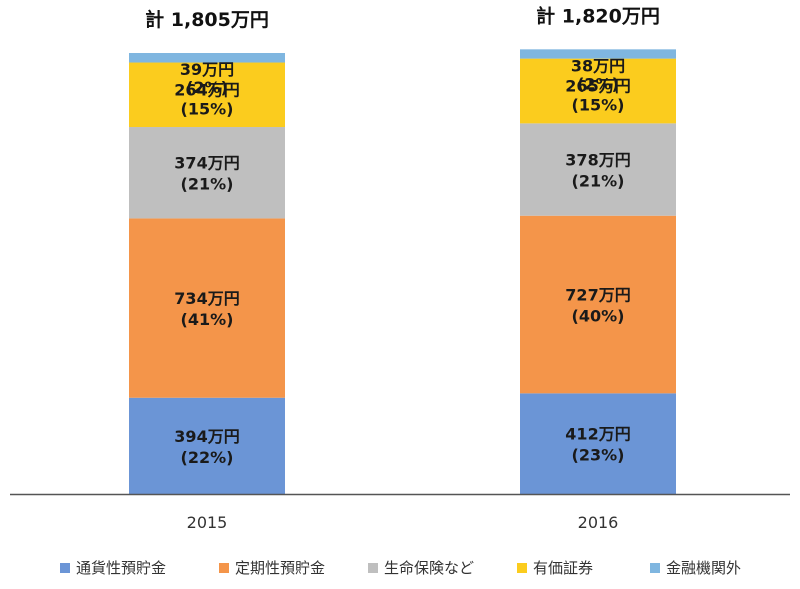  Describe the element at coordinates (598, 105) in the screenshot. I see `pct-label-2016-securities: (15%)` at that location.